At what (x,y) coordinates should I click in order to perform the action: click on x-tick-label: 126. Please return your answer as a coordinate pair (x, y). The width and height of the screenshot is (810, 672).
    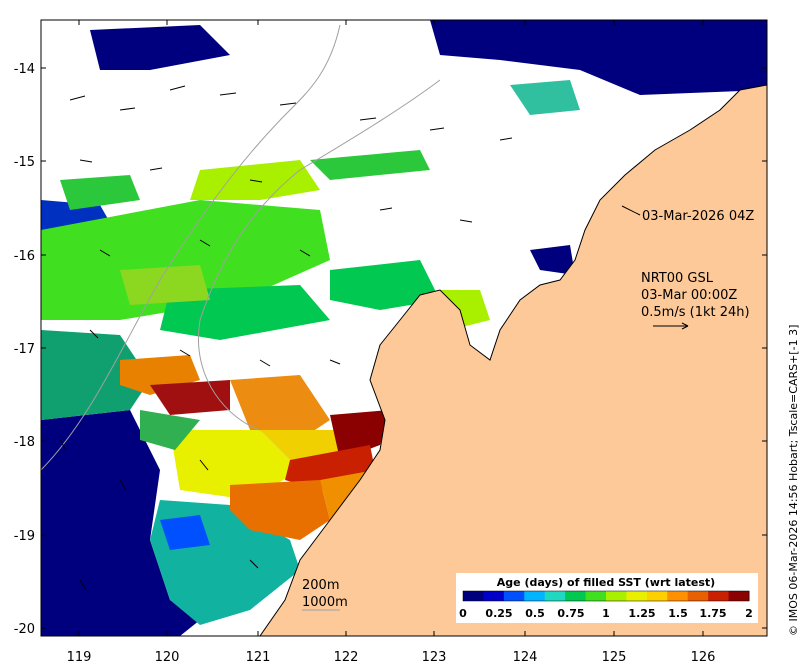
    Looking at the image, I should click on (703, 657).